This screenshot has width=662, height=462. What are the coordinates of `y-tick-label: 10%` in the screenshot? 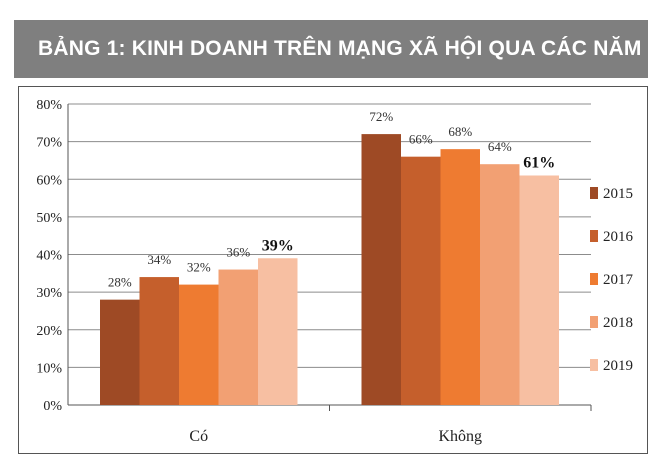 It's located at (49, 368).